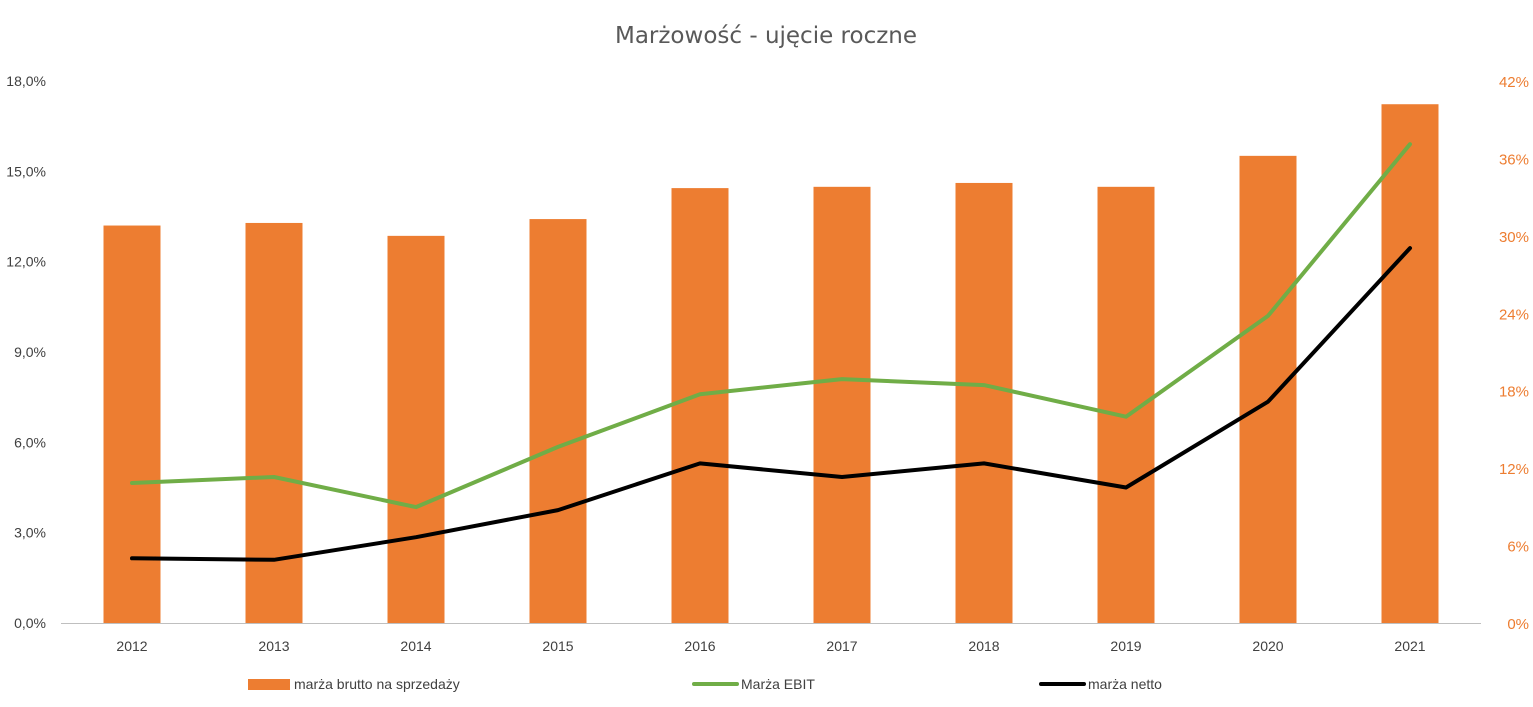 Image resolution: width=1533 pixels, height=707 pixels. Describe the element at coordinates (269, 684) in the screenshot. I see `legend-swatch` at that location.